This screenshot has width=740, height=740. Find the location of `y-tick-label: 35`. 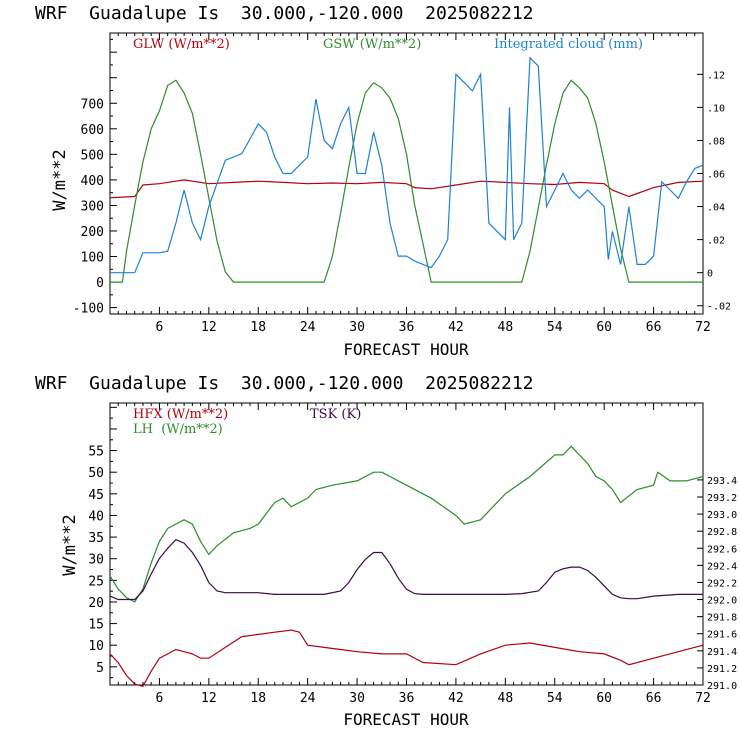

y-tick-label: 35 is located at coordinates (96, 538).